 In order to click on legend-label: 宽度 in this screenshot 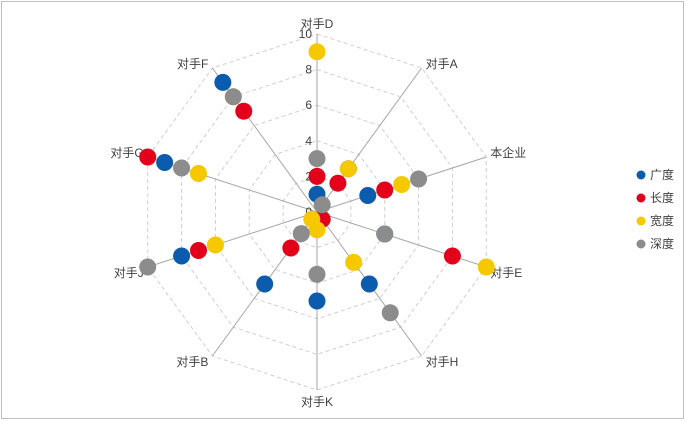, I will do `click(662, 220)`.